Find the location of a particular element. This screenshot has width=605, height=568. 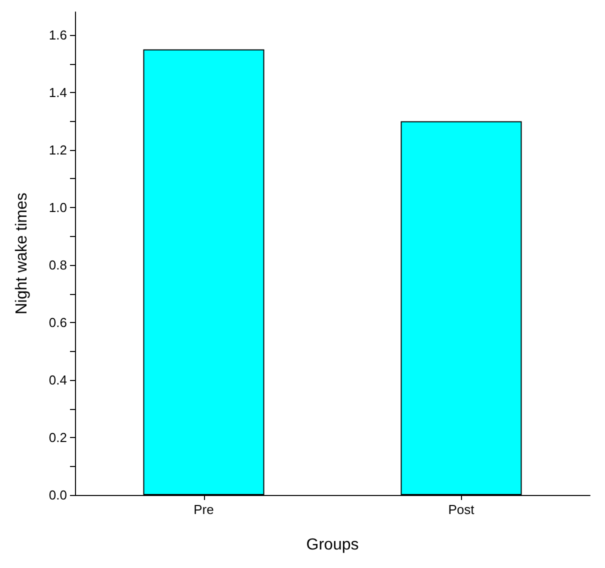

y-tick-label: 1.2 is located at coordinates (57, 150).